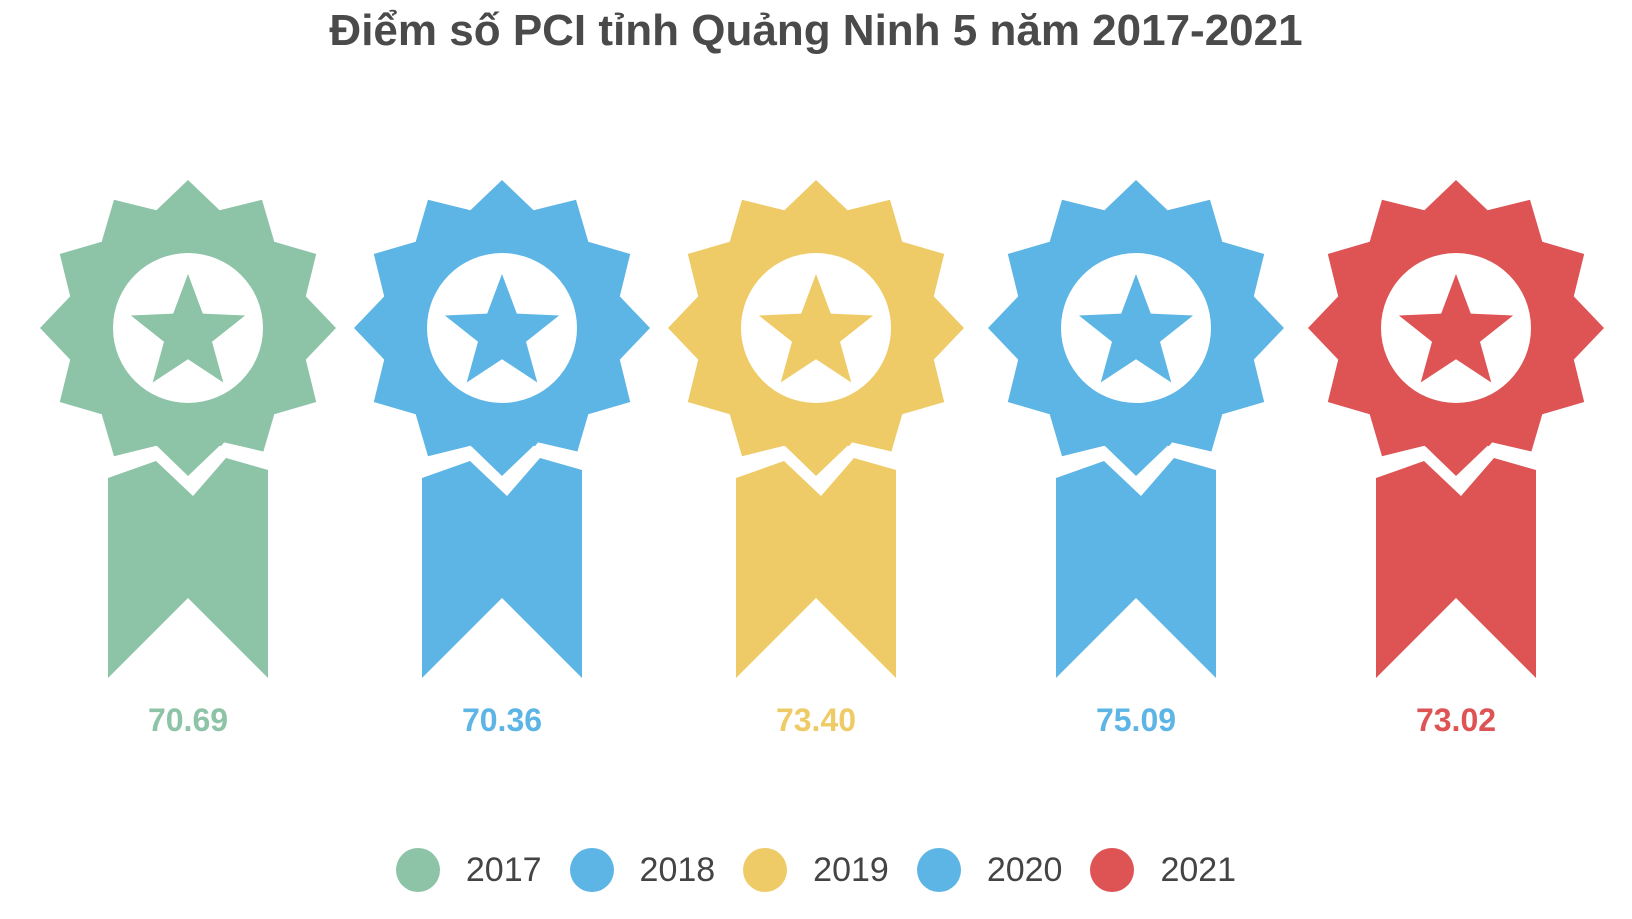  Describe the element at coordinates (502, 720) in the screenshot. I see `value-label-2018: 70.36` at that location.